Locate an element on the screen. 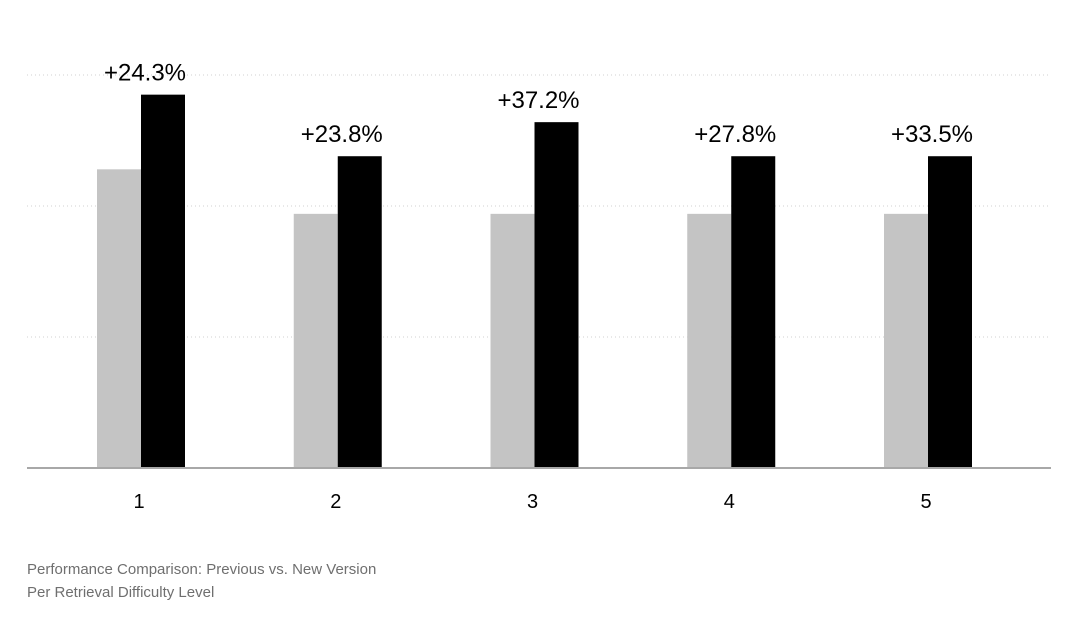 This screenshot has width=1080, height=635. x-tick-labels: 1 2 3 4 5 is located at coordinates (532, 502).